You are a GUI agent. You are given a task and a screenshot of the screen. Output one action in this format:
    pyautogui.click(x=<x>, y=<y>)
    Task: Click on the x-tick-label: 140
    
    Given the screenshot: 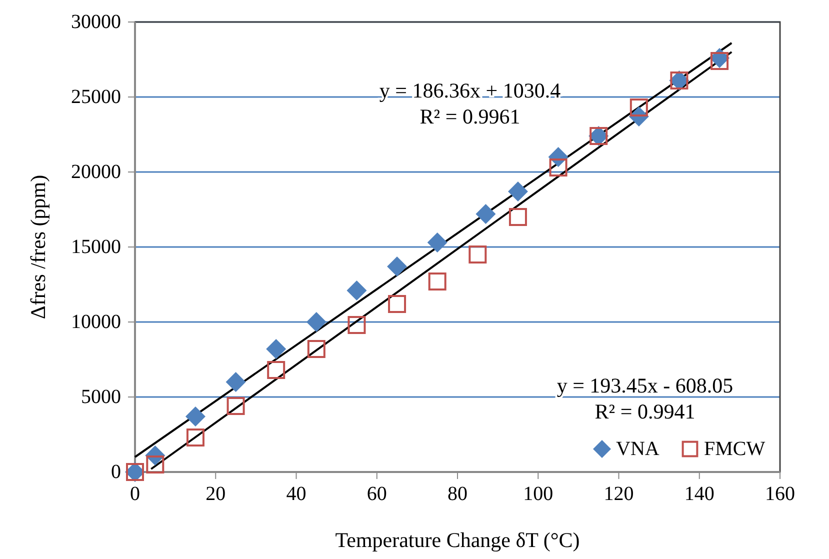 What is the action you would take?
    pyautogui.click(x=699, y=494)
    